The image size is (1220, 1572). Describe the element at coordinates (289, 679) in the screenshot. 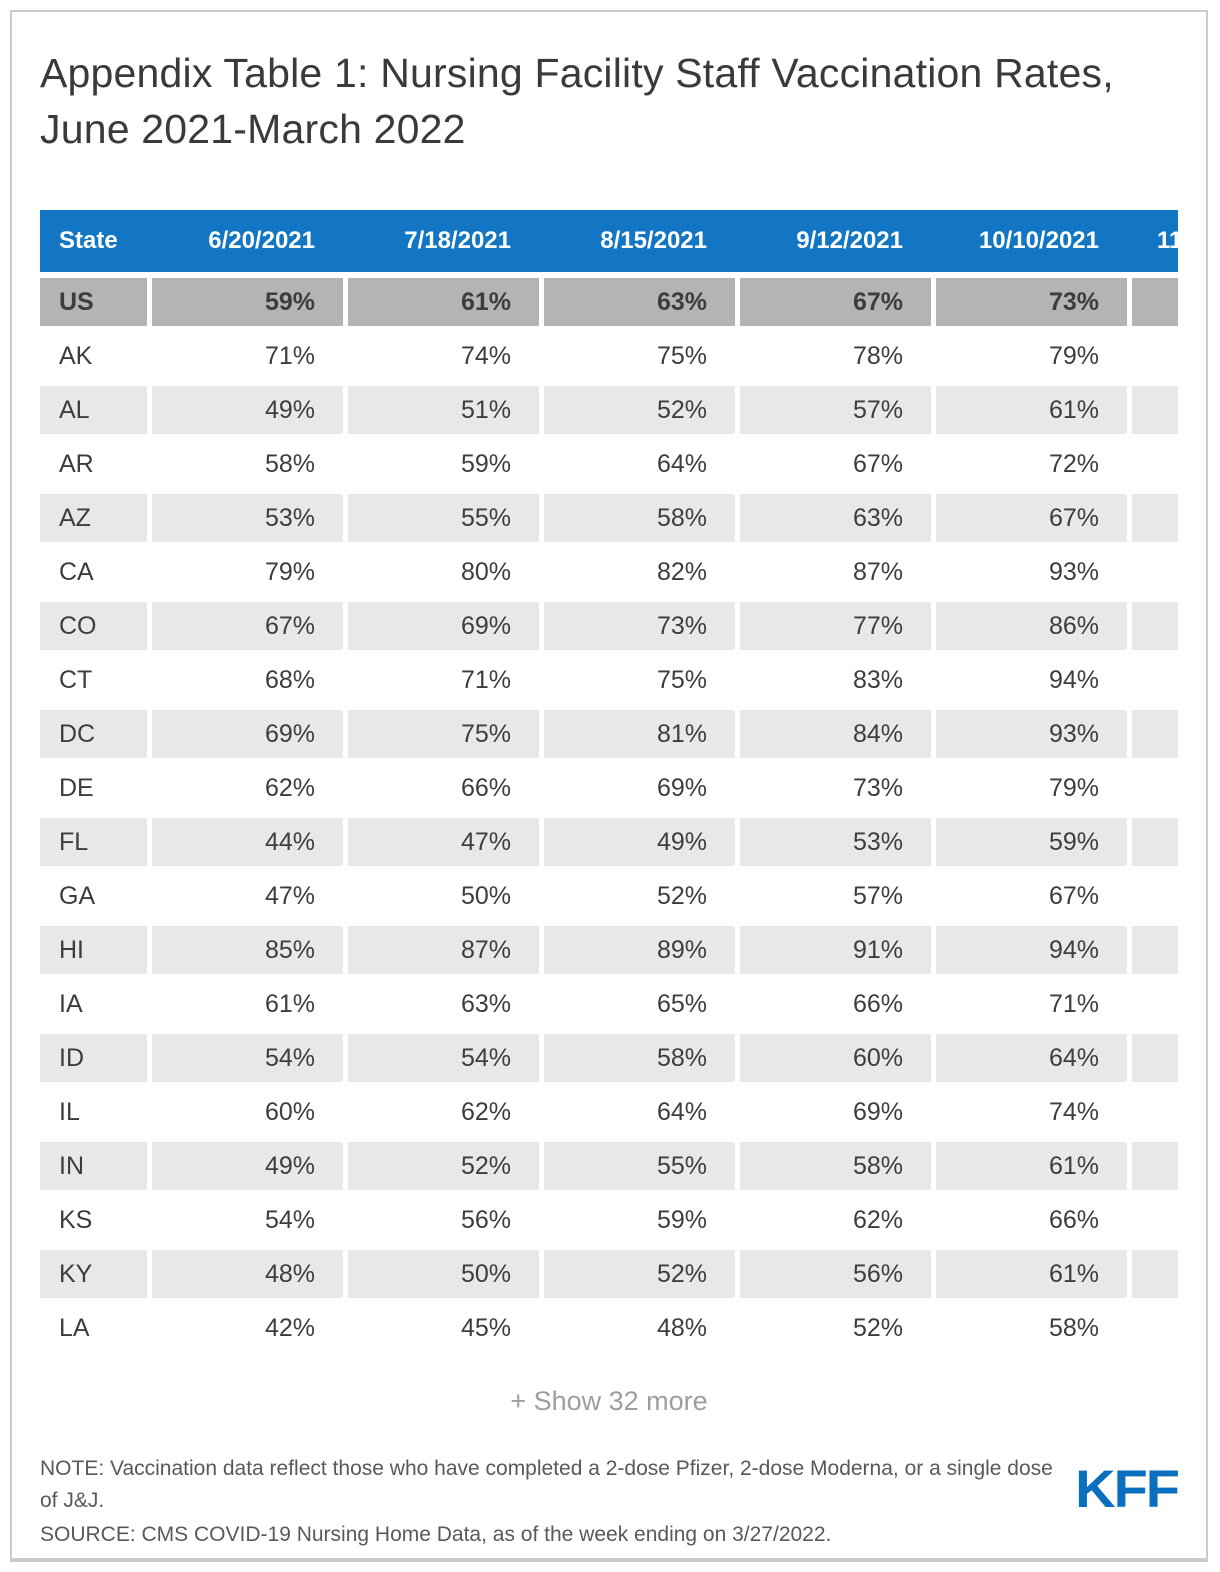

I see `value-cell: 68%` at that location.